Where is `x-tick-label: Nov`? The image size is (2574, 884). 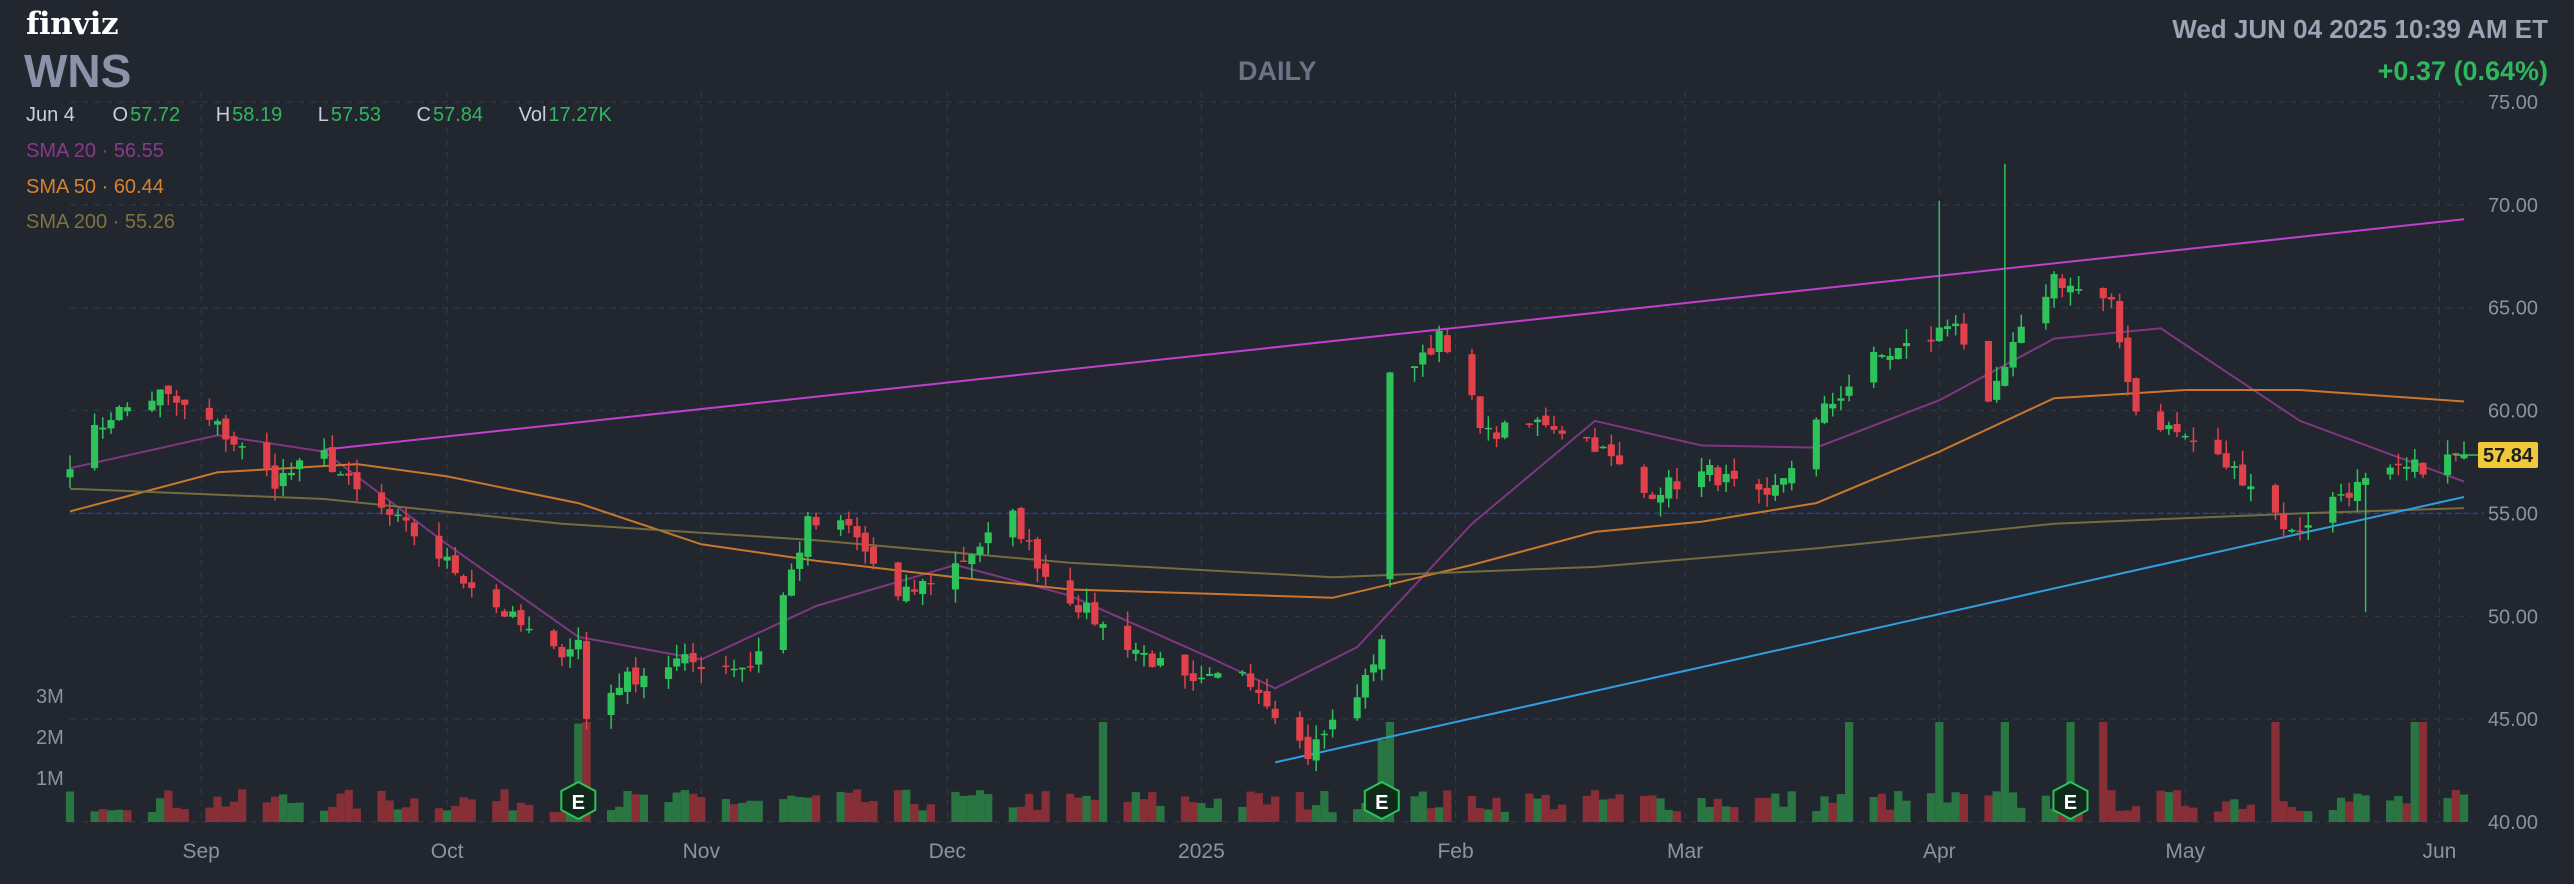 x-tick-label: Nov is located at coordinates (702, 851).